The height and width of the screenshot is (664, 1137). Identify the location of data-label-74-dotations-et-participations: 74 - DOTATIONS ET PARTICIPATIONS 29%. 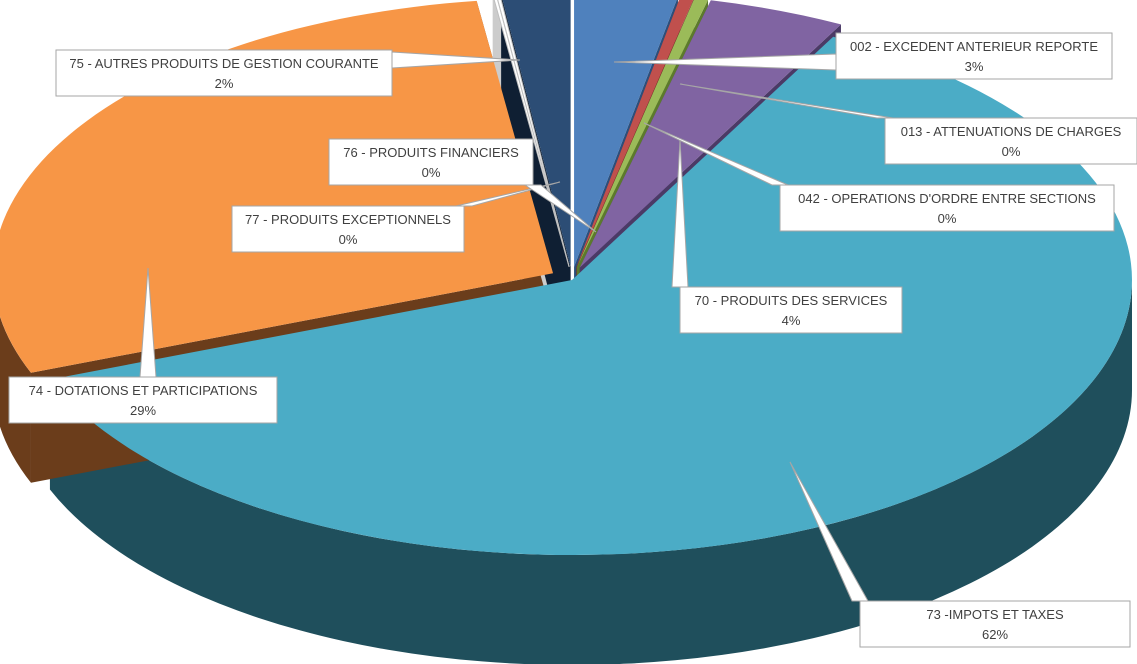
(143, 345).